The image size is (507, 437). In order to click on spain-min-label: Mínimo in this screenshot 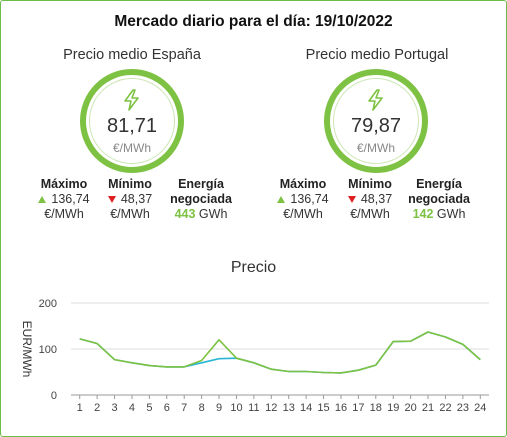, I will do `click(130, 184)`.